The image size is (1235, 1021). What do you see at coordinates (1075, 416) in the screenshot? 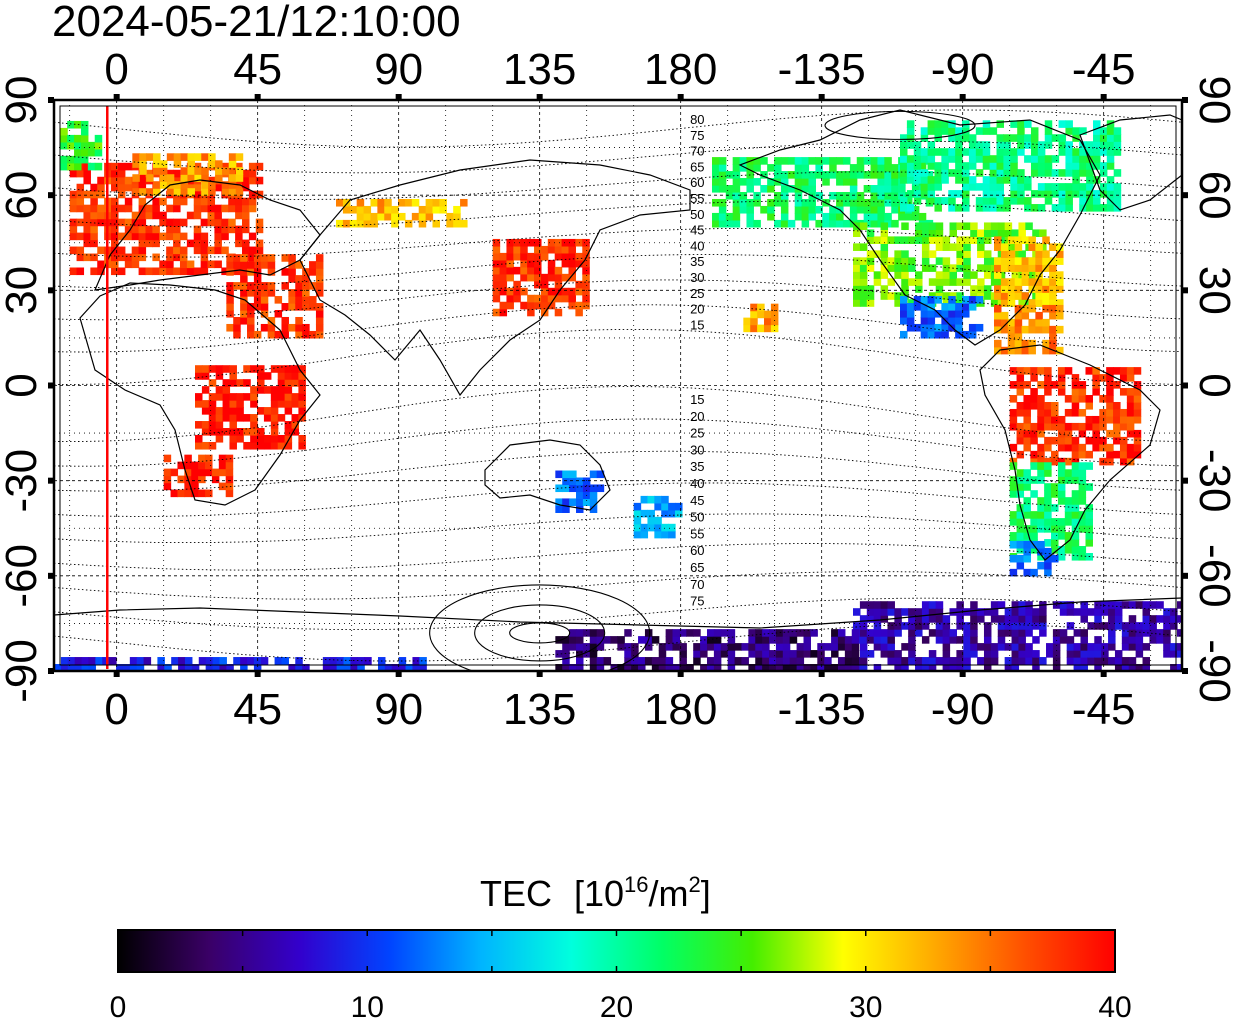
I see `tec-patch-south-america-north` at bounding box center [1075, 416].